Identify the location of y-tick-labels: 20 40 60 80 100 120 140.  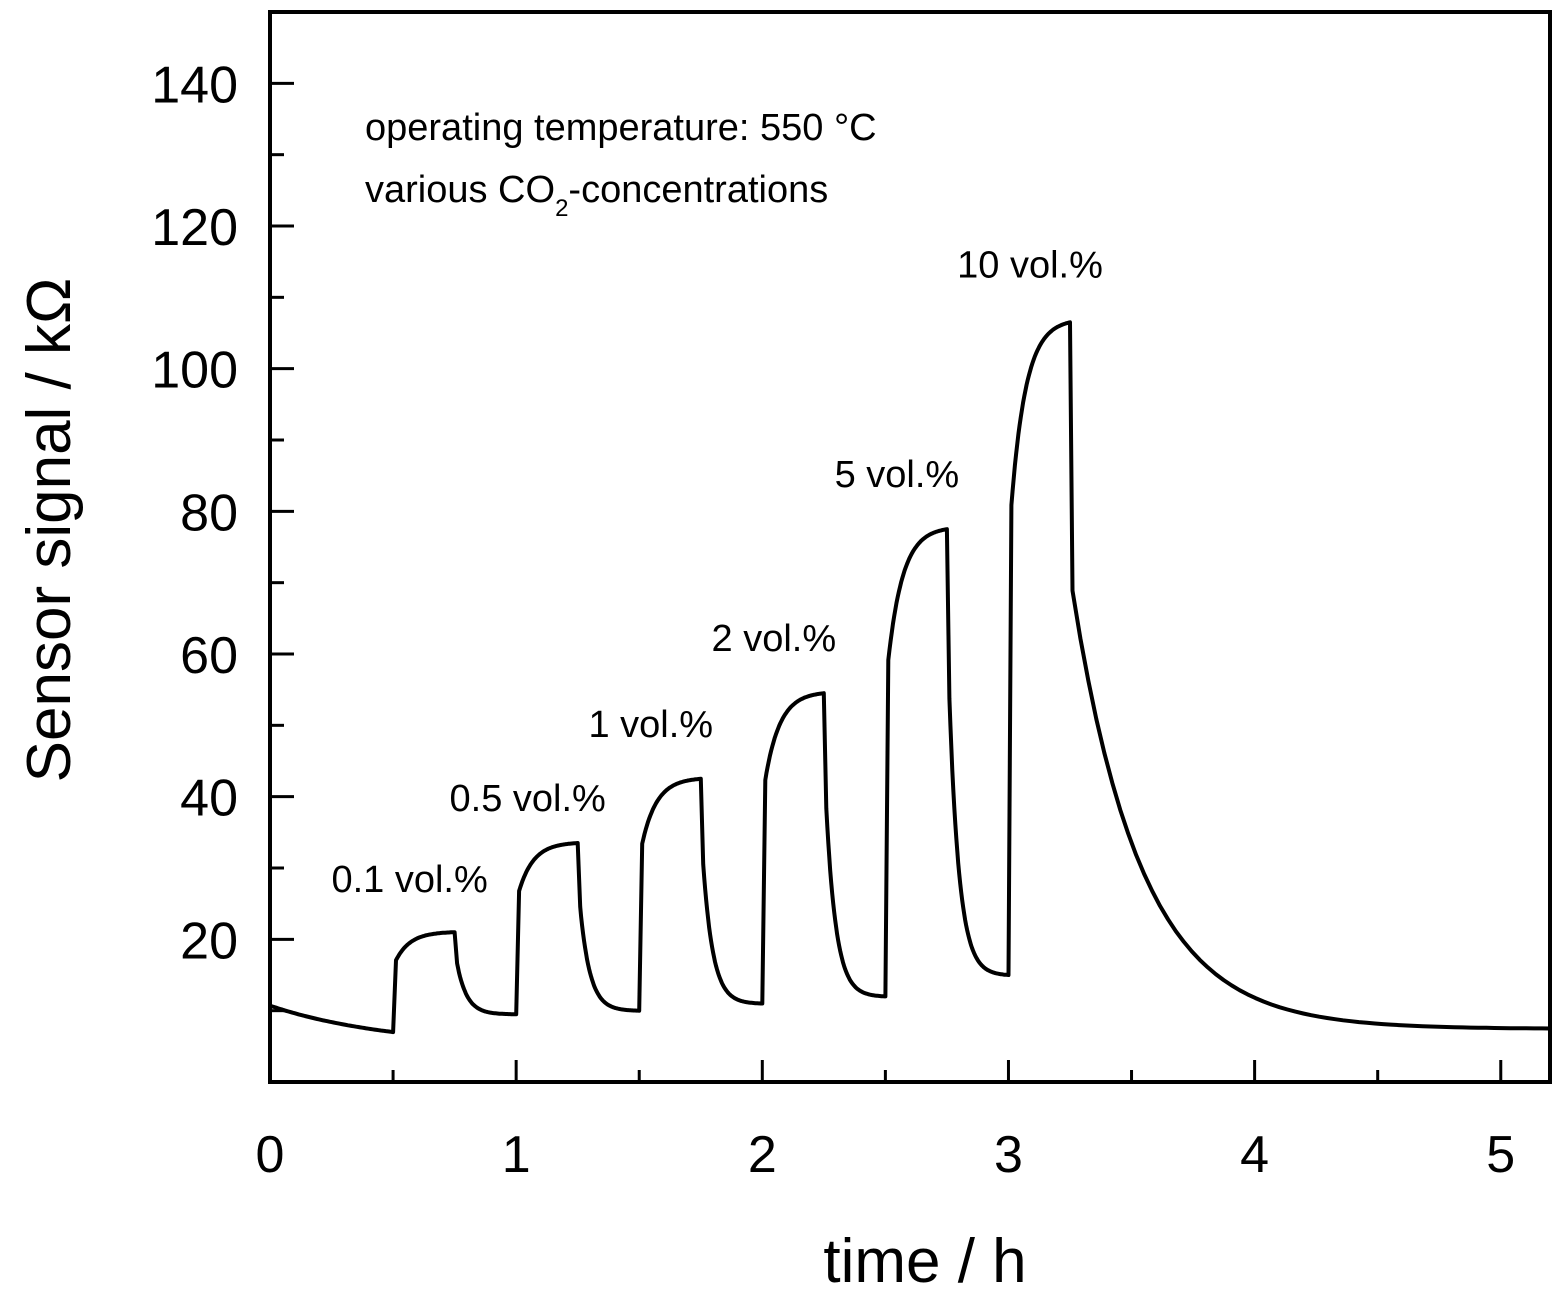
(194, 513).